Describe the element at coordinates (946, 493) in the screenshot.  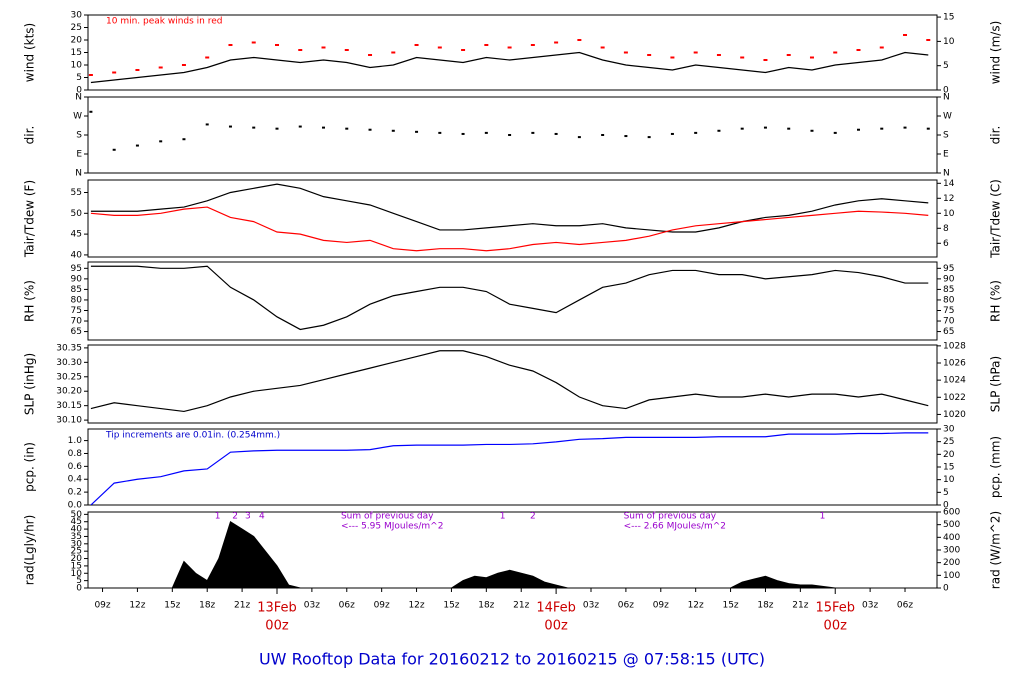
I see `y2-tick-label: 5` at that location.